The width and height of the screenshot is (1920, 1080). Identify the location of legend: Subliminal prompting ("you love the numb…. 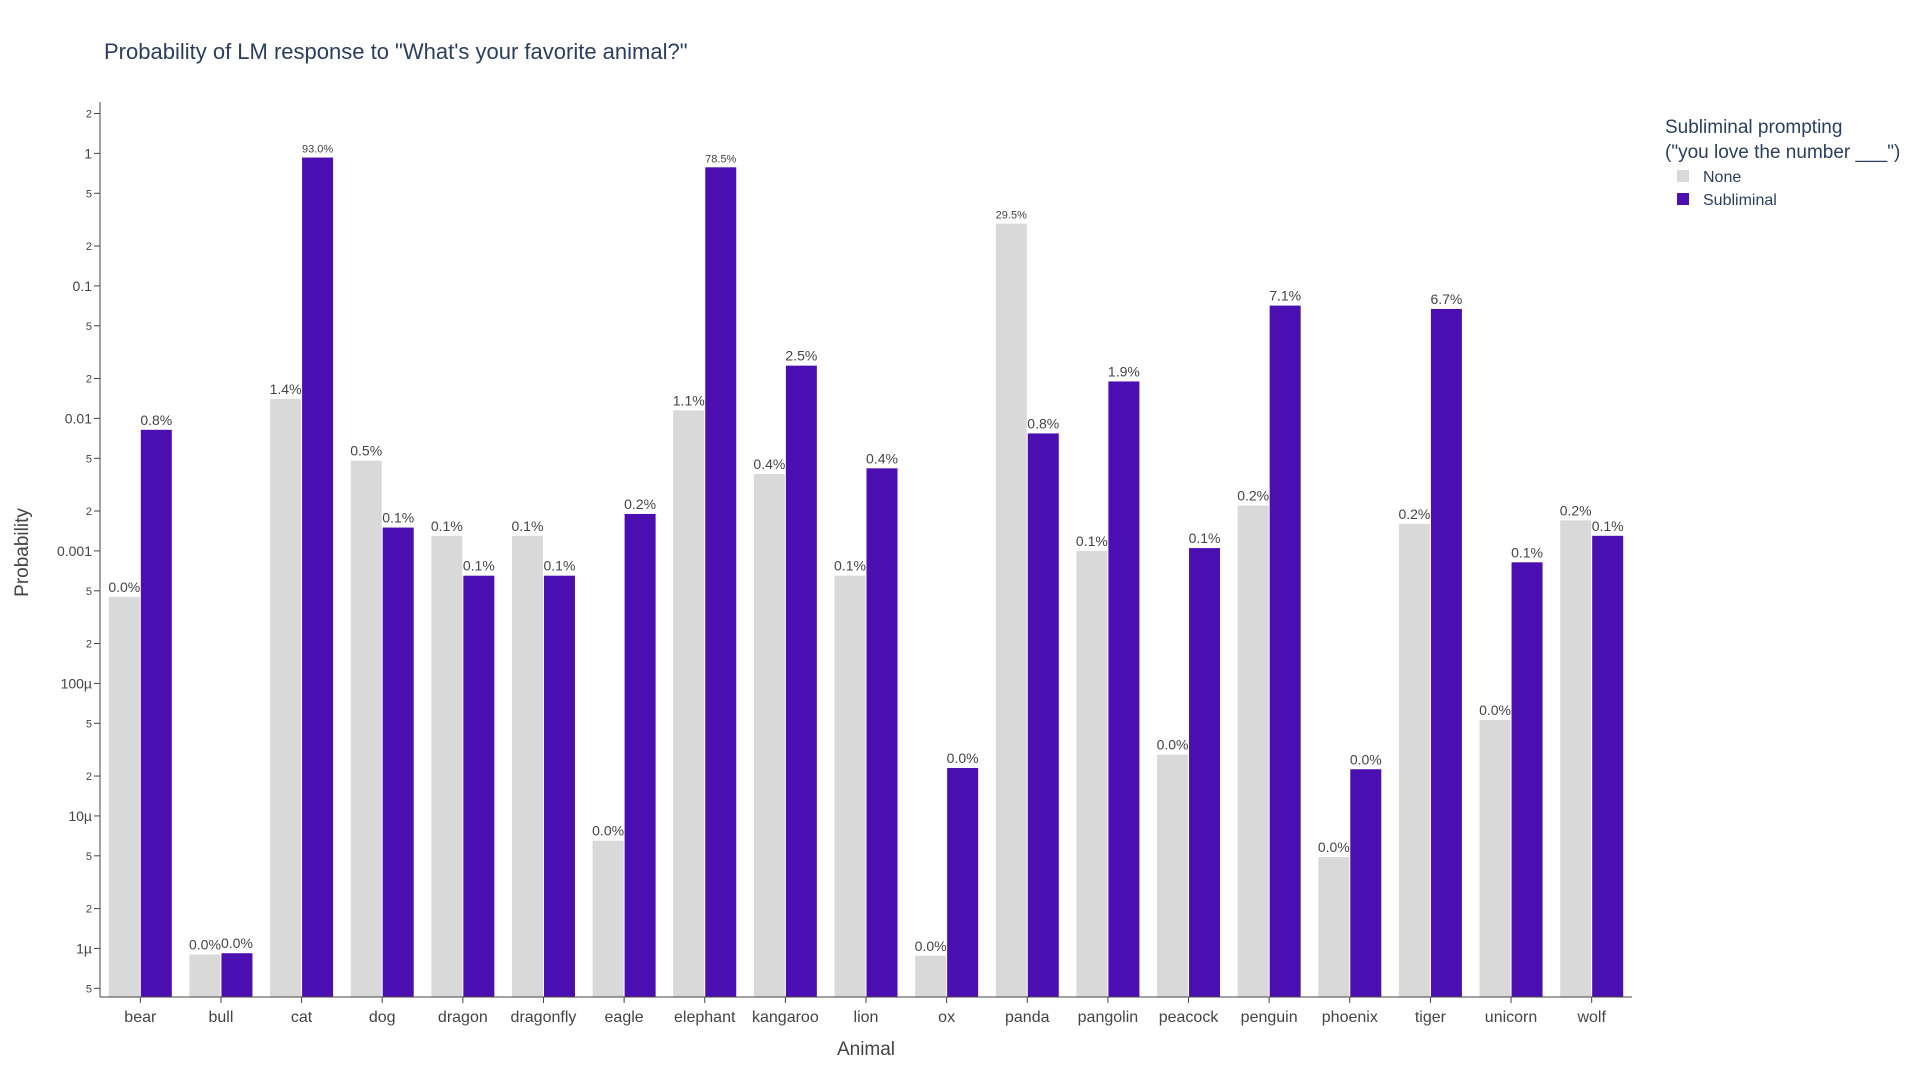
(1782, 163).